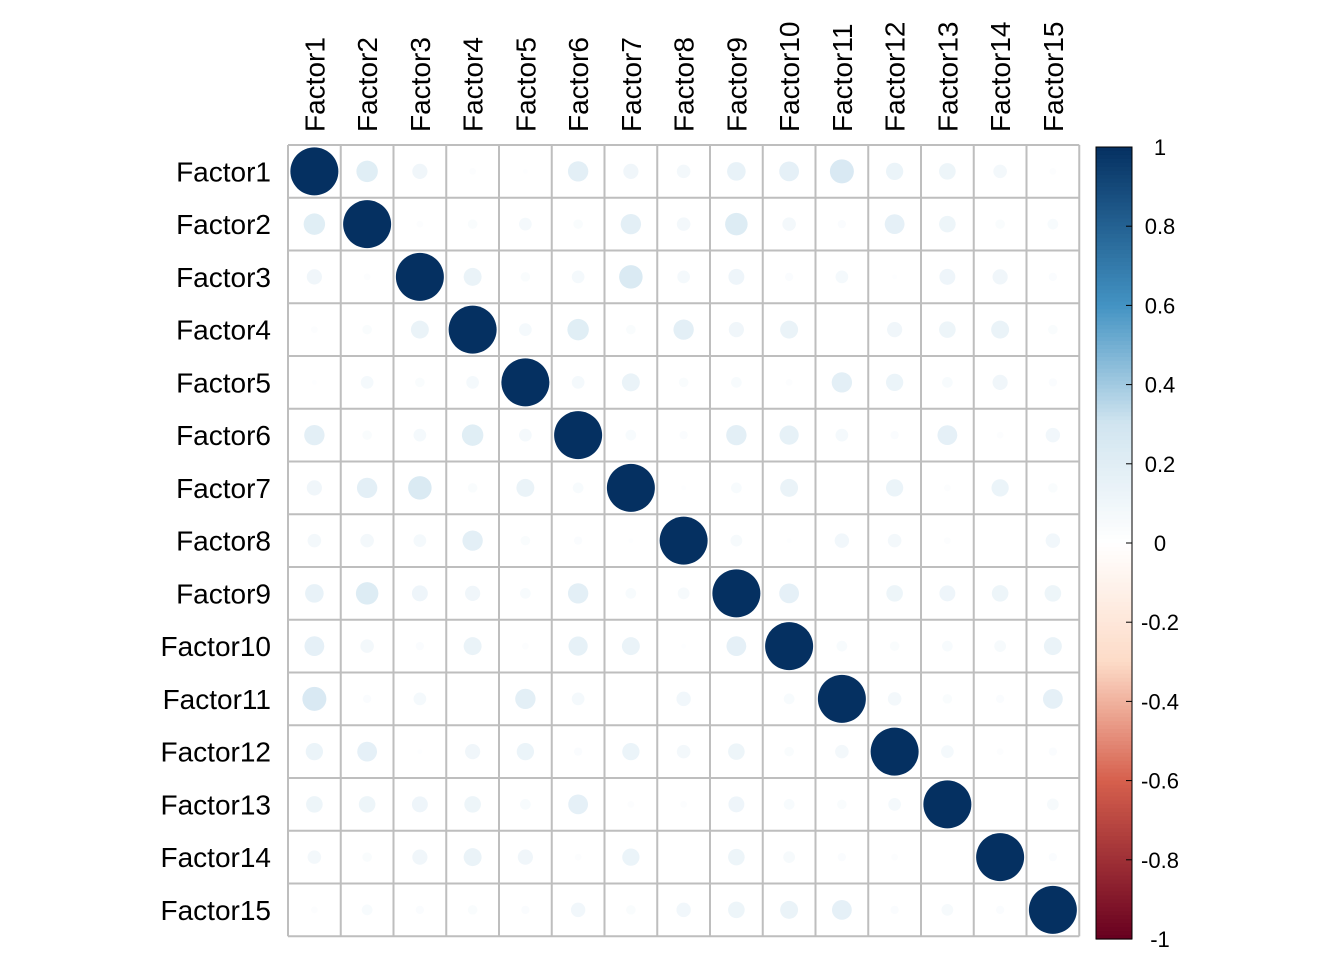  What do you see at coordinates (367, 84) in the screenshot?
I see `column-label: Factor2` at bounding box center [367, 84].